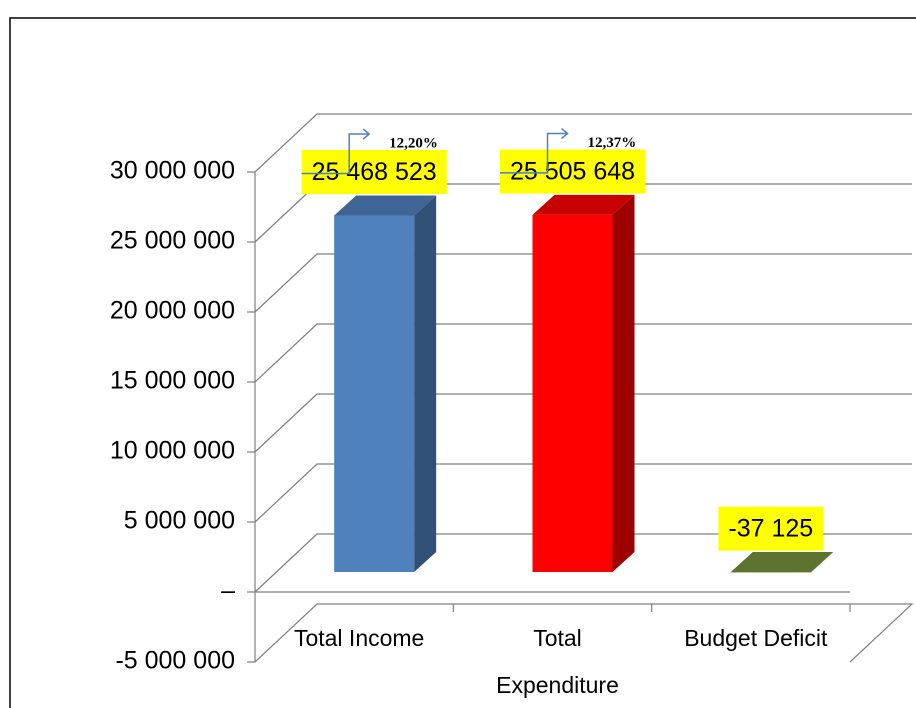  Describe the element at coordinates (175, 661) in the screenshot. I see `y-tick-label: -5 000 000` at that location.